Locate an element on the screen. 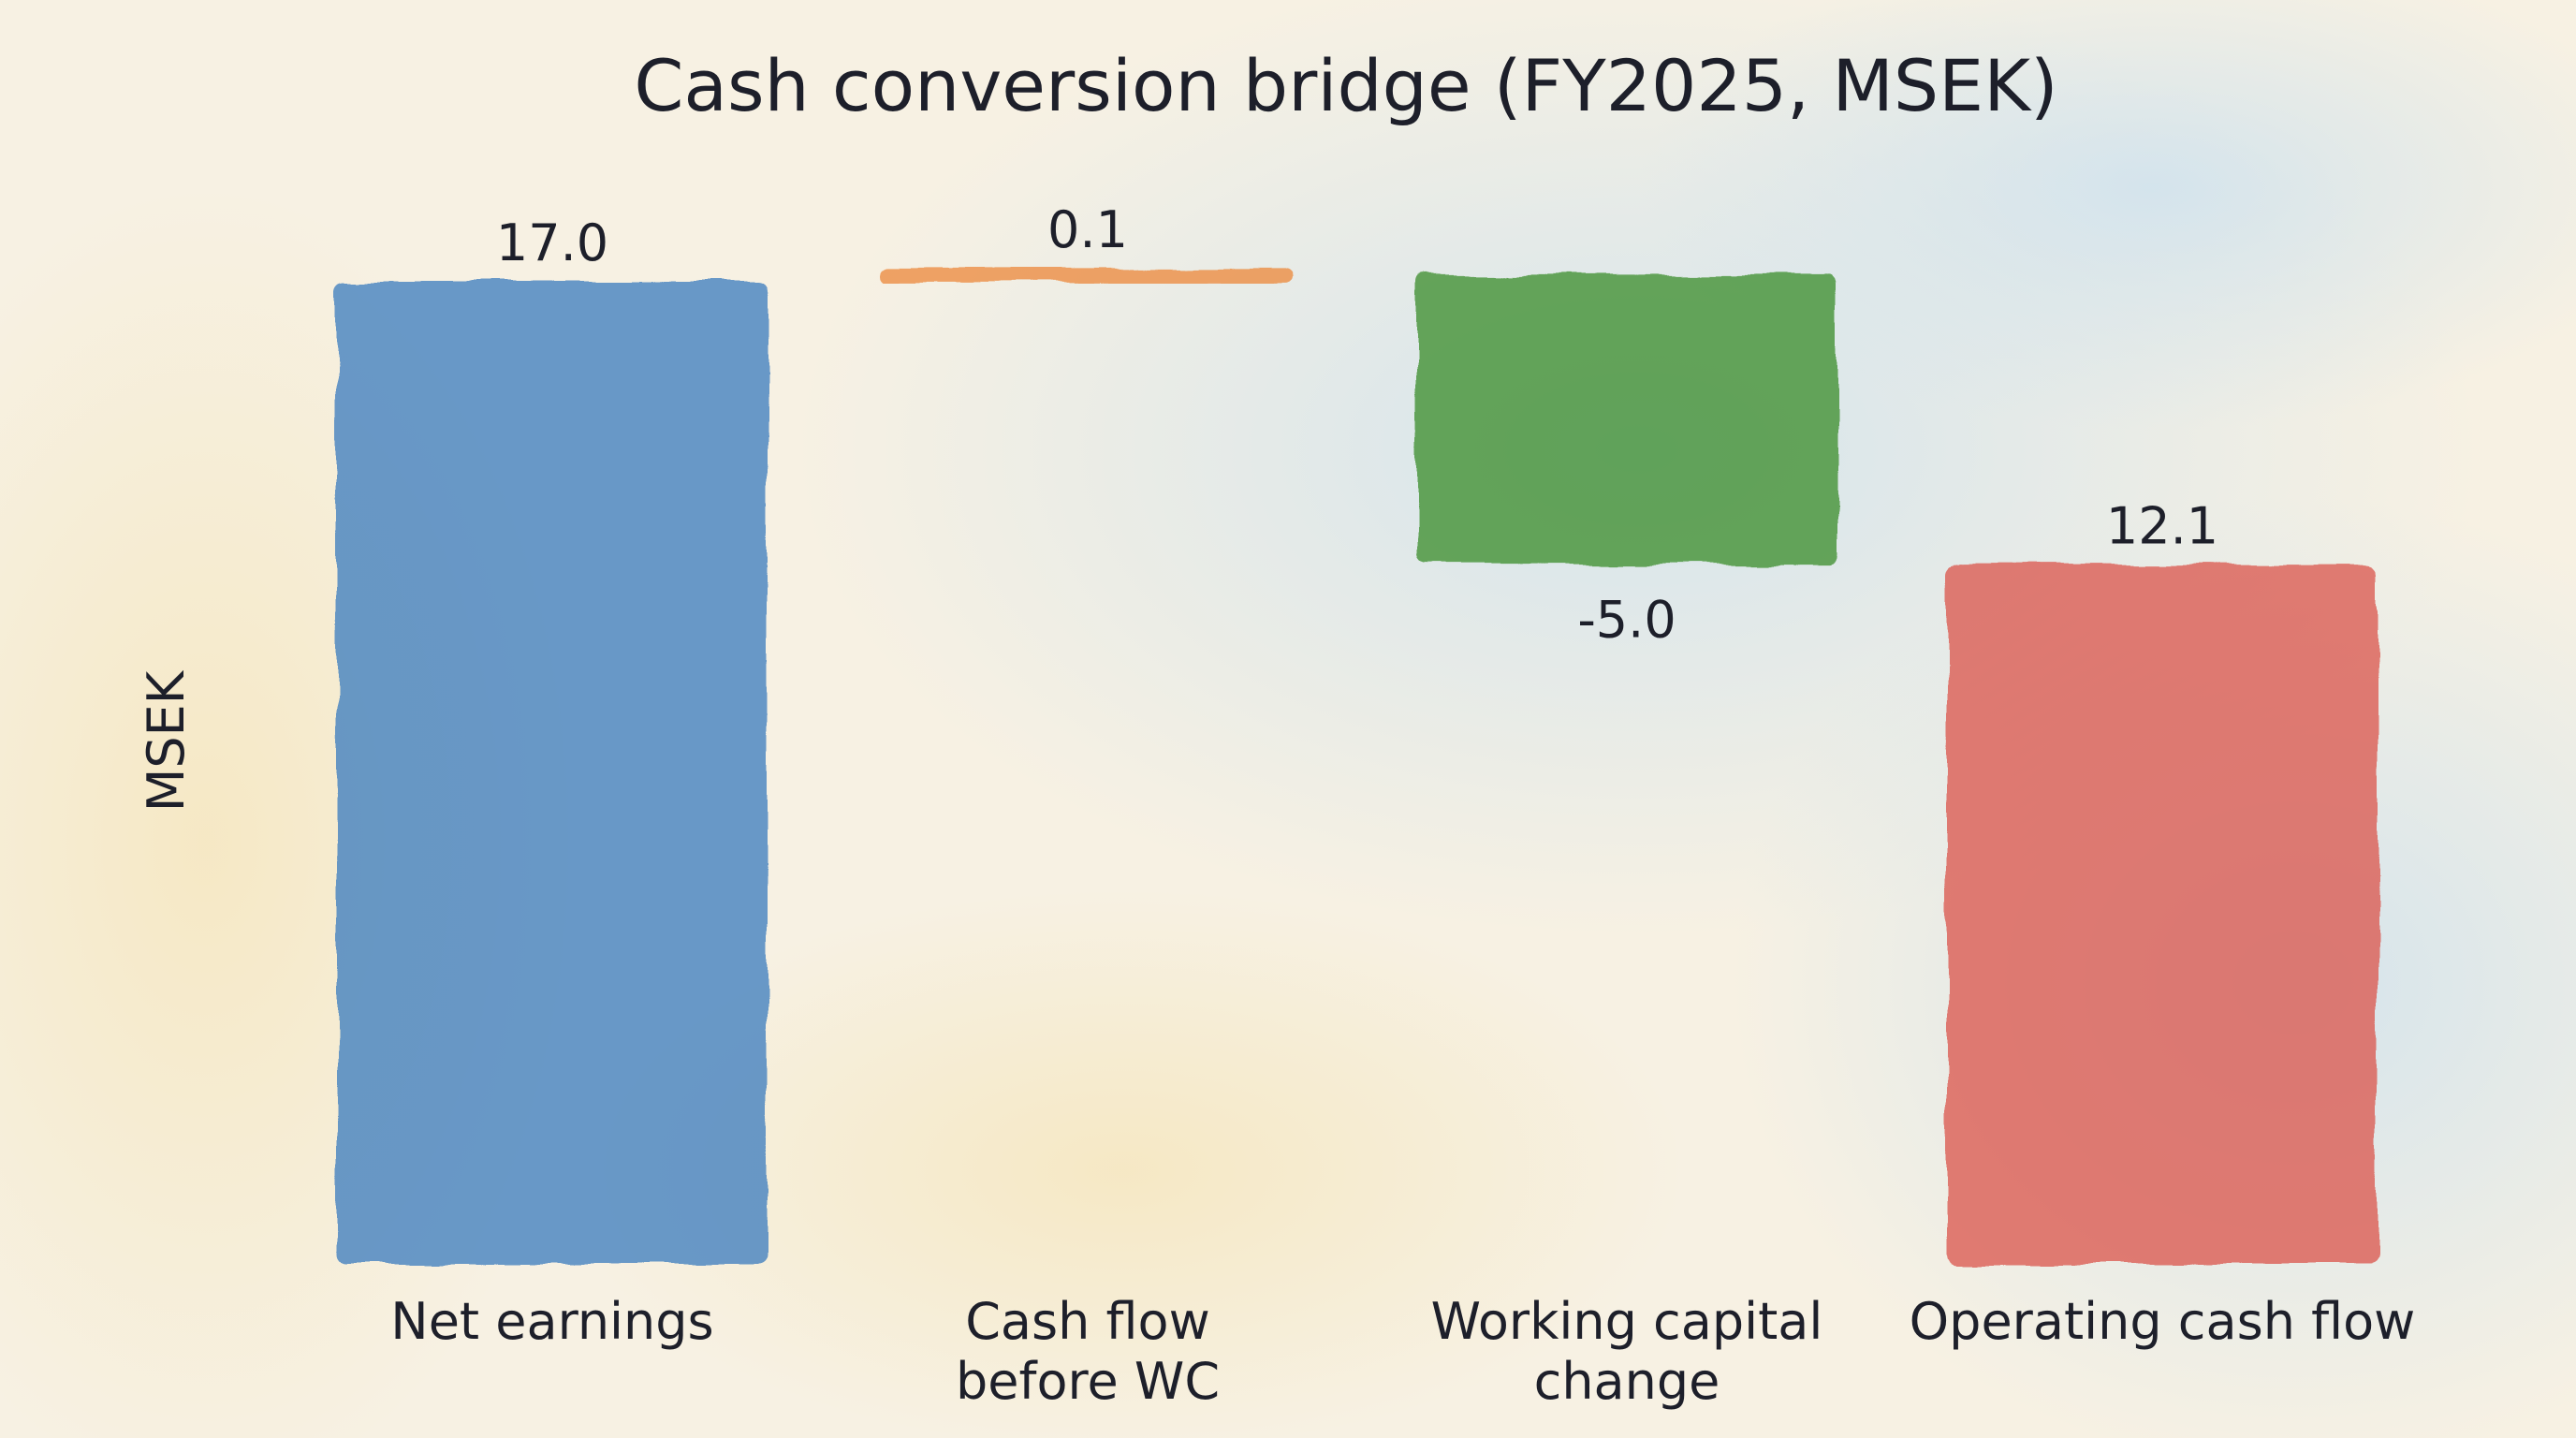 The image size is (2576, 1438). category-label-1: Cash flow before WC is located at coordinates (1088, 1351).